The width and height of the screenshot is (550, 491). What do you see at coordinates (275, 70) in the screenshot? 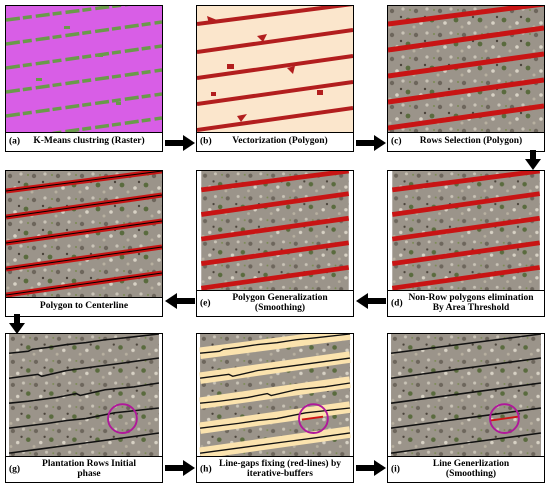
I see `vector-polygon-image` at bounding box center [275, 70].